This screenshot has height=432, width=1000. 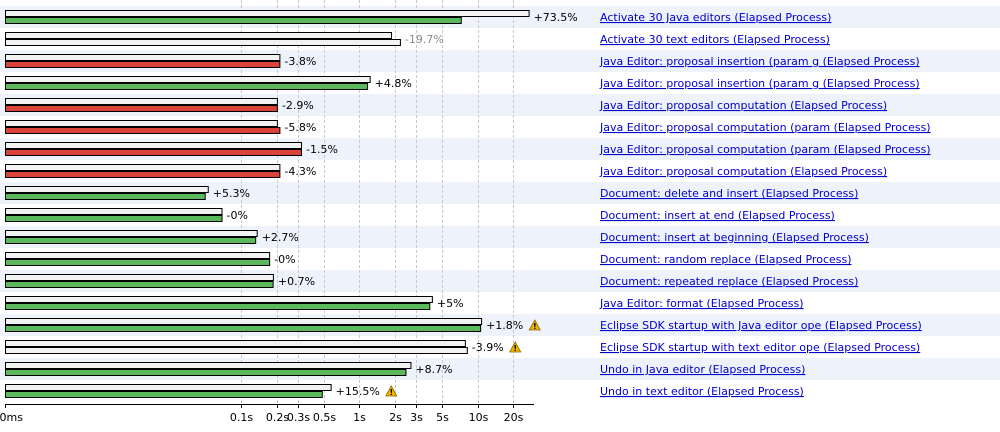 I want to click on x-tick-label: 20s, so click(x=514, y=417).